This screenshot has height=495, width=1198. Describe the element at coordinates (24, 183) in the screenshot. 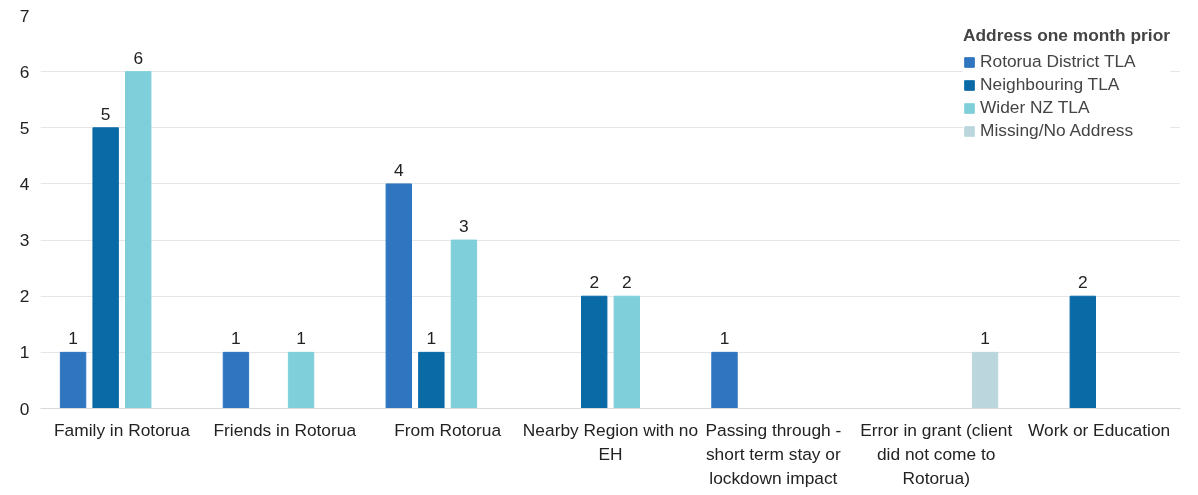

I see `y-tick-label: 4` at that location.